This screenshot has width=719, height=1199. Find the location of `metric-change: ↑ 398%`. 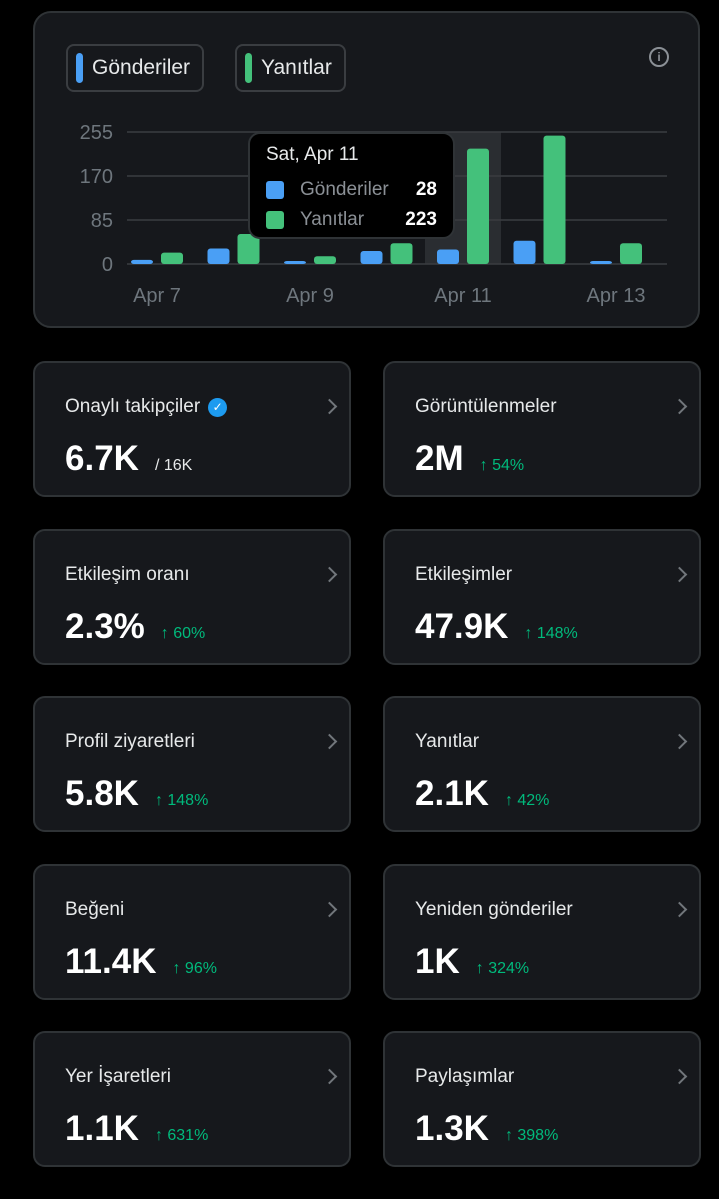

metric-change: ↑ 398% is located at coordinates (531, 1135).